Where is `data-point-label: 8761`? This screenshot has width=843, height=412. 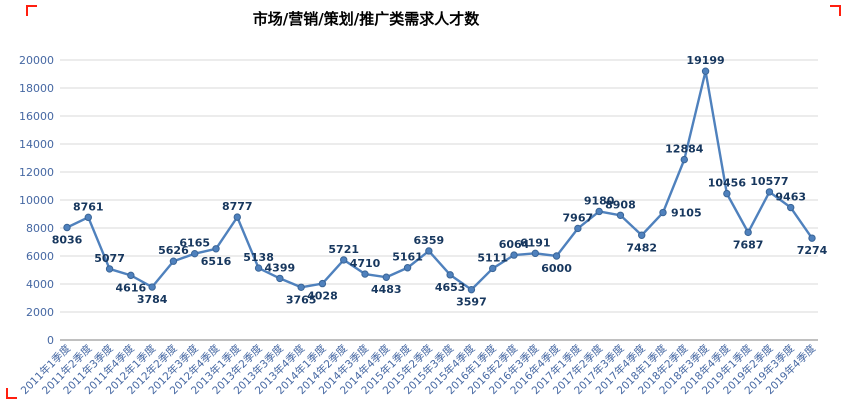
data-point-label: 8761 is located at coordinates (88, 206).